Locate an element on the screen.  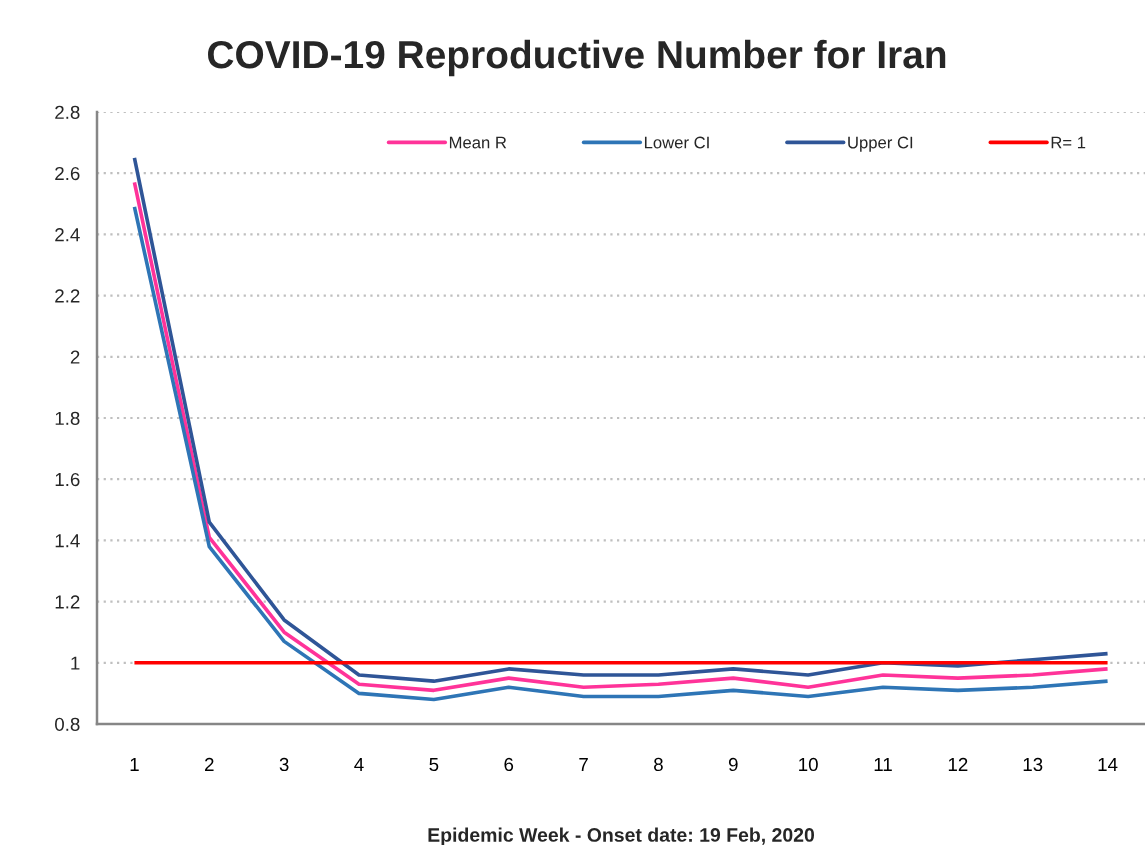
x-tick-label: 9 is located at coordinates (733, 764).